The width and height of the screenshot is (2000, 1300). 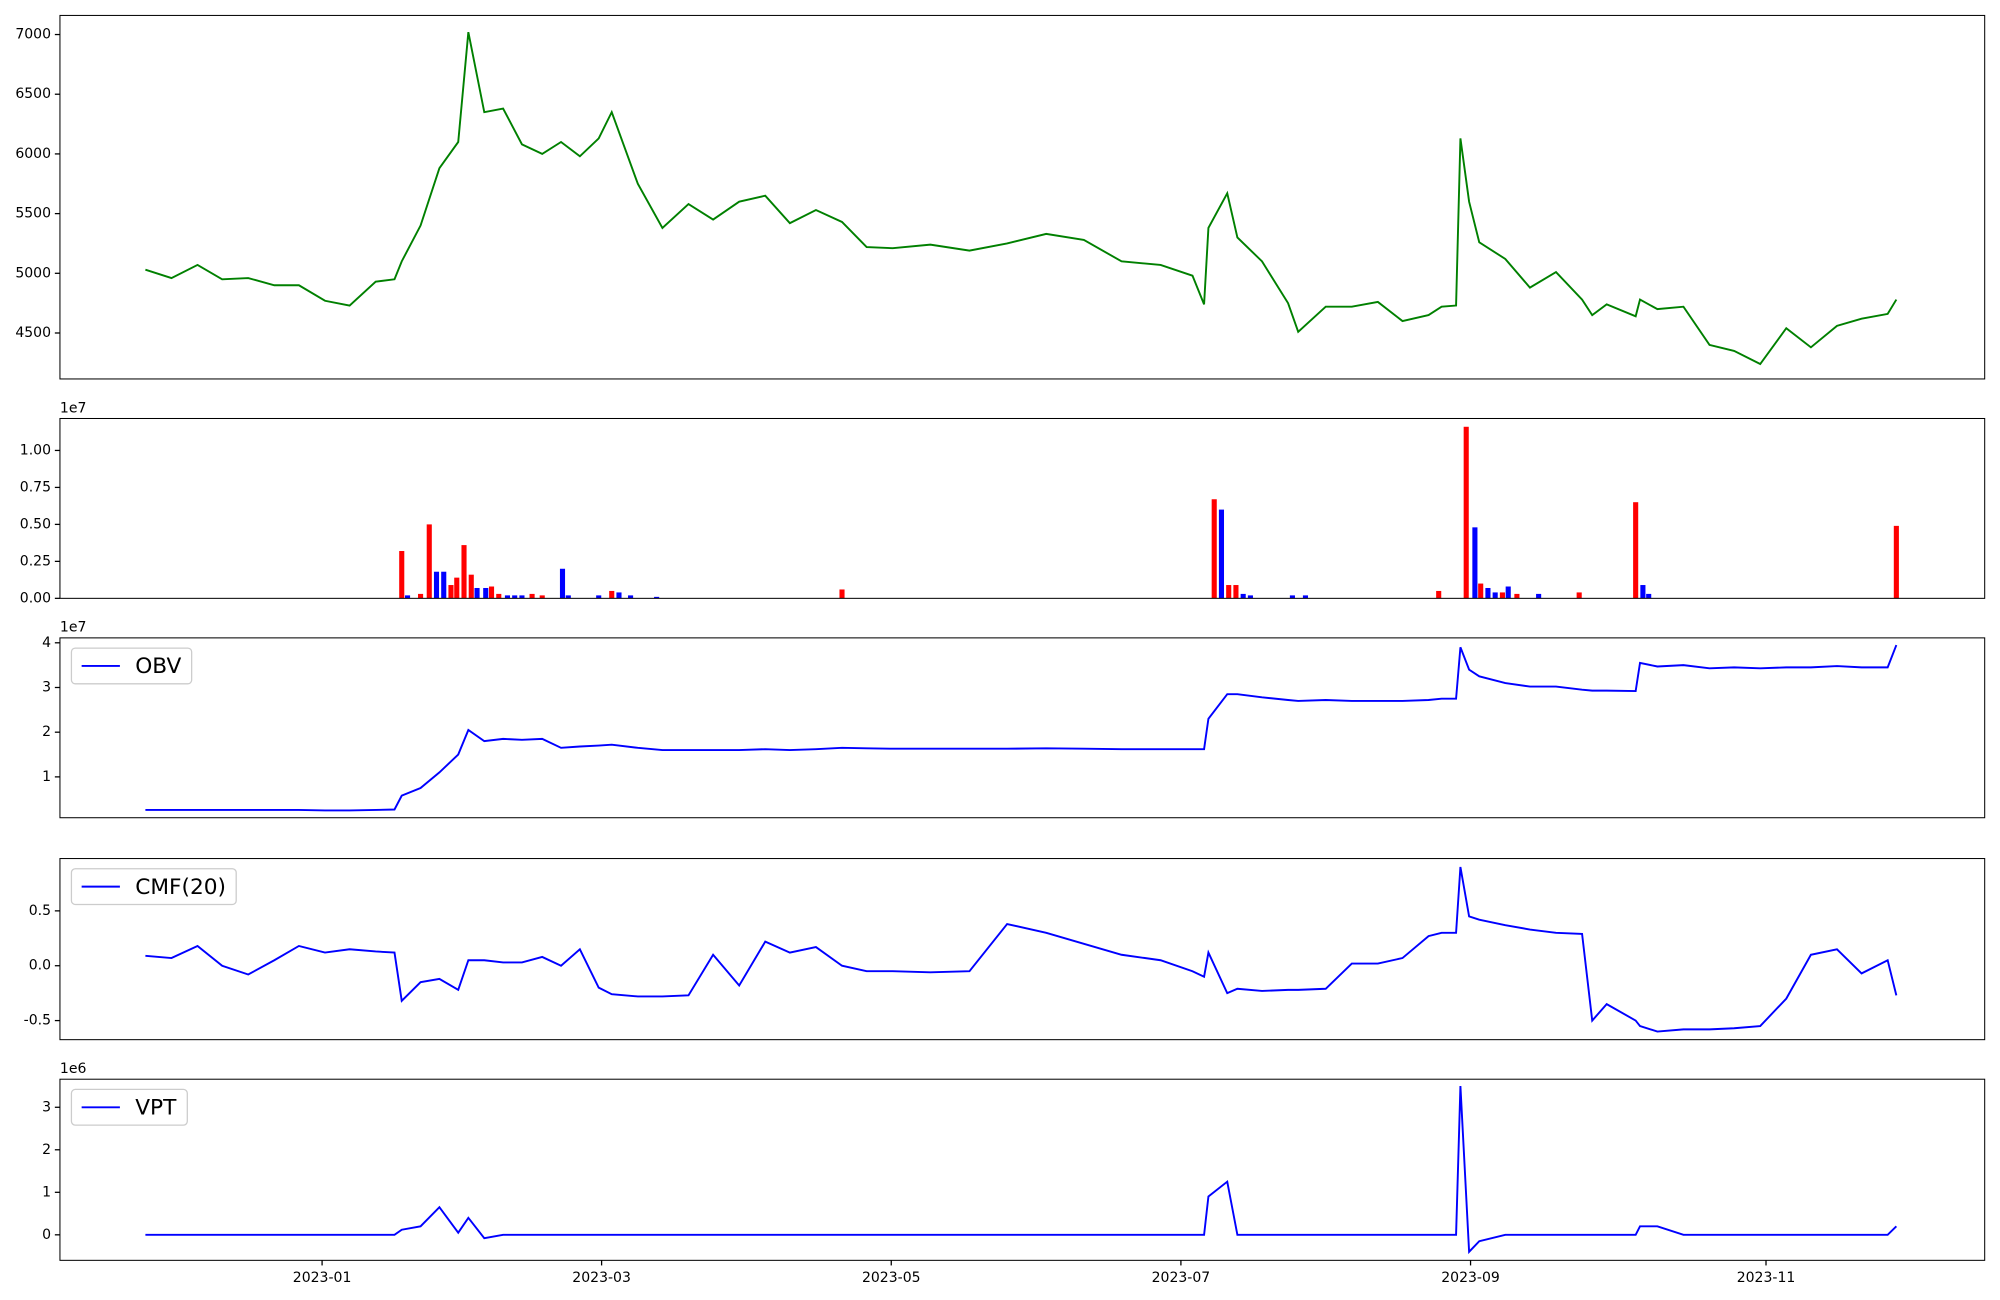 What do you see at coordinates (156, 1108) in the screenshot?
I see `legend-label: VPT` at bounding box center [156, 1108].